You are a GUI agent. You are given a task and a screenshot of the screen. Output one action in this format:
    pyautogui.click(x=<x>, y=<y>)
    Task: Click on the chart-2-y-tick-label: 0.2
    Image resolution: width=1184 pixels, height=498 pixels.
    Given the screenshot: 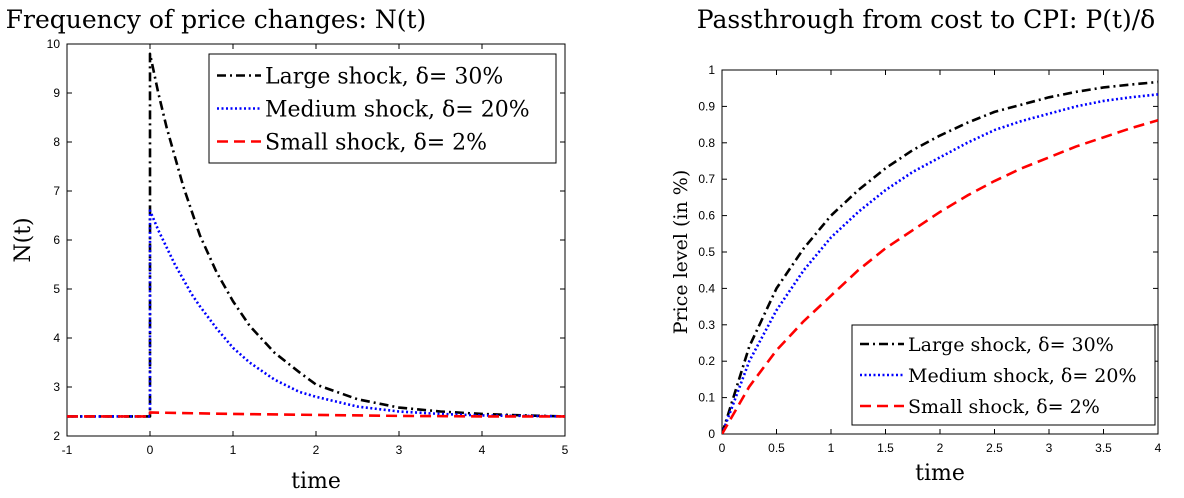 What is the action you would take?
    pyautogui.click(x=706, y=361)
    